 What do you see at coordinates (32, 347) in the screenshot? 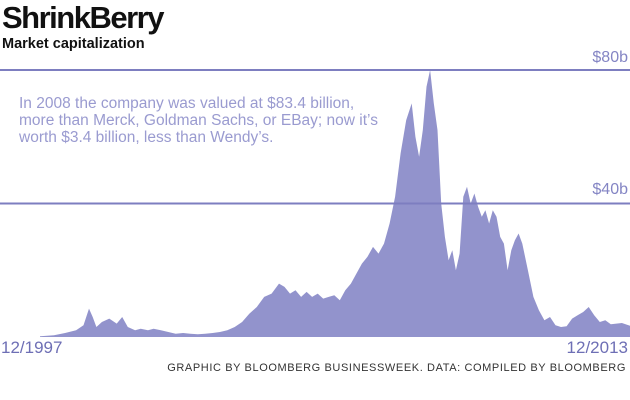
I see `x-start-label: 12/1997` at bounding box center [32, 347].